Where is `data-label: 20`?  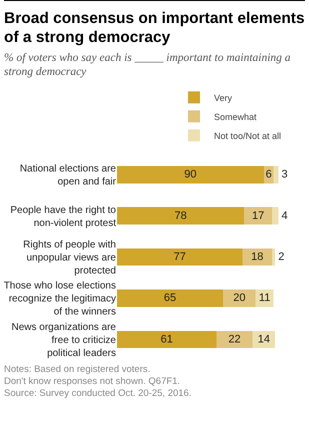 data-label: 20 is located at coordinates (239, 298).